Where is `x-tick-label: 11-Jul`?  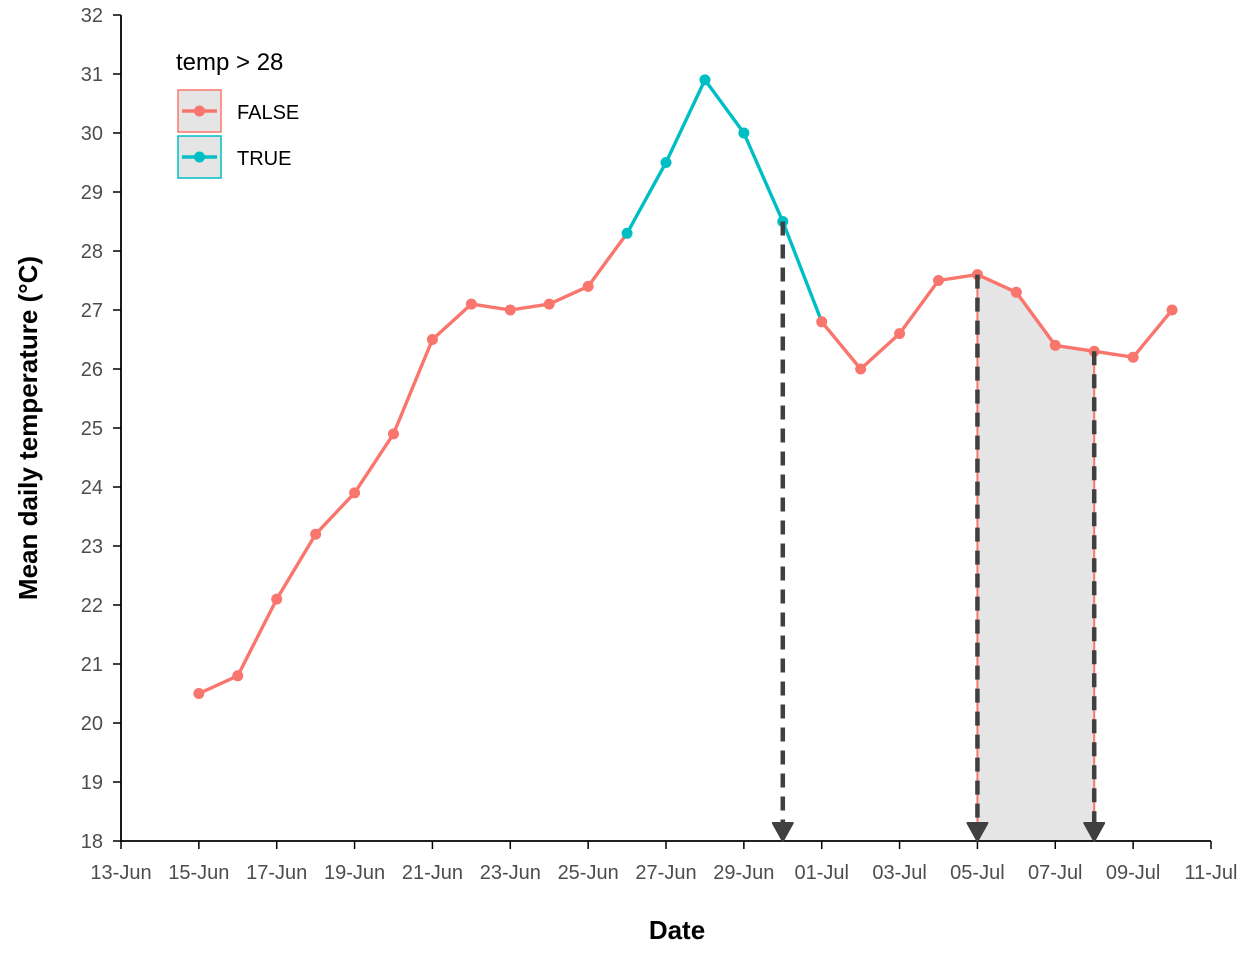
x-tick-label: 11-Jul is located at coordinates (1211, 873).